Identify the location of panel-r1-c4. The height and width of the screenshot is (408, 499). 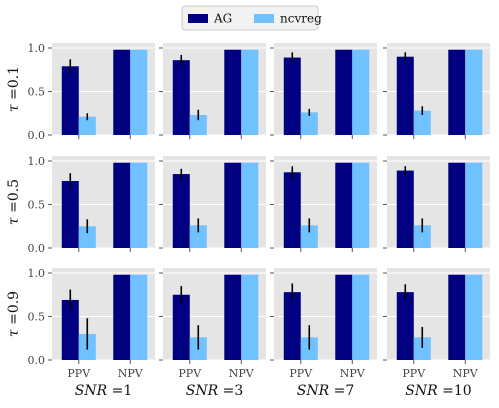
(436, 91).